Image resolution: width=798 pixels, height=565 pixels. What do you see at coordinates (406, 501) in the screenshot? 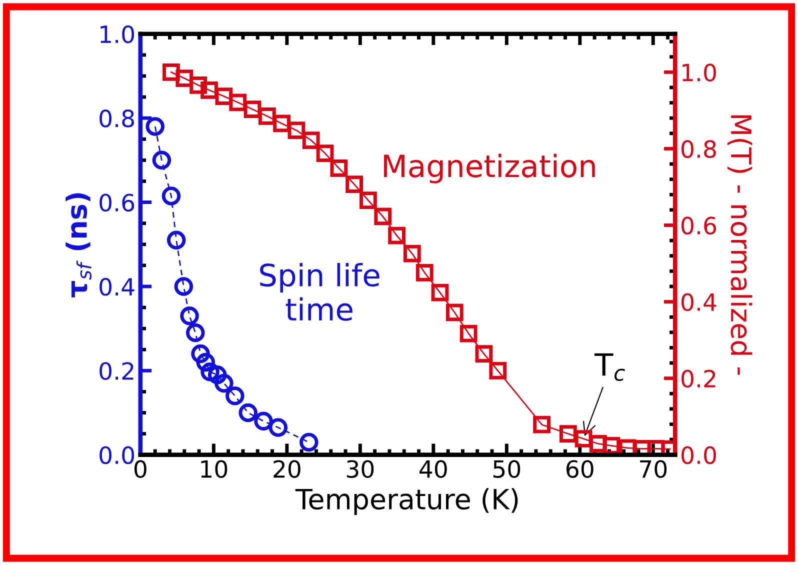
I see `x-axis-title: Temperature (K)` at bounding box center [406, 501].